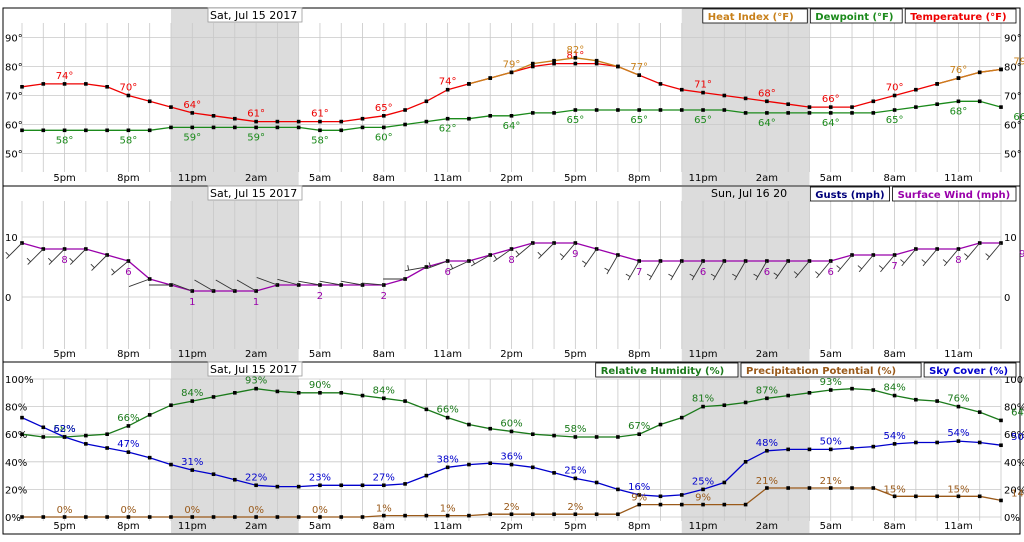 Image resolution: width=1024 pixels, height=542 pixels. What do you see at coordinates (894, 388) in the screenshot?
I see `data-label: 84%` at bounding box center [894, 388].